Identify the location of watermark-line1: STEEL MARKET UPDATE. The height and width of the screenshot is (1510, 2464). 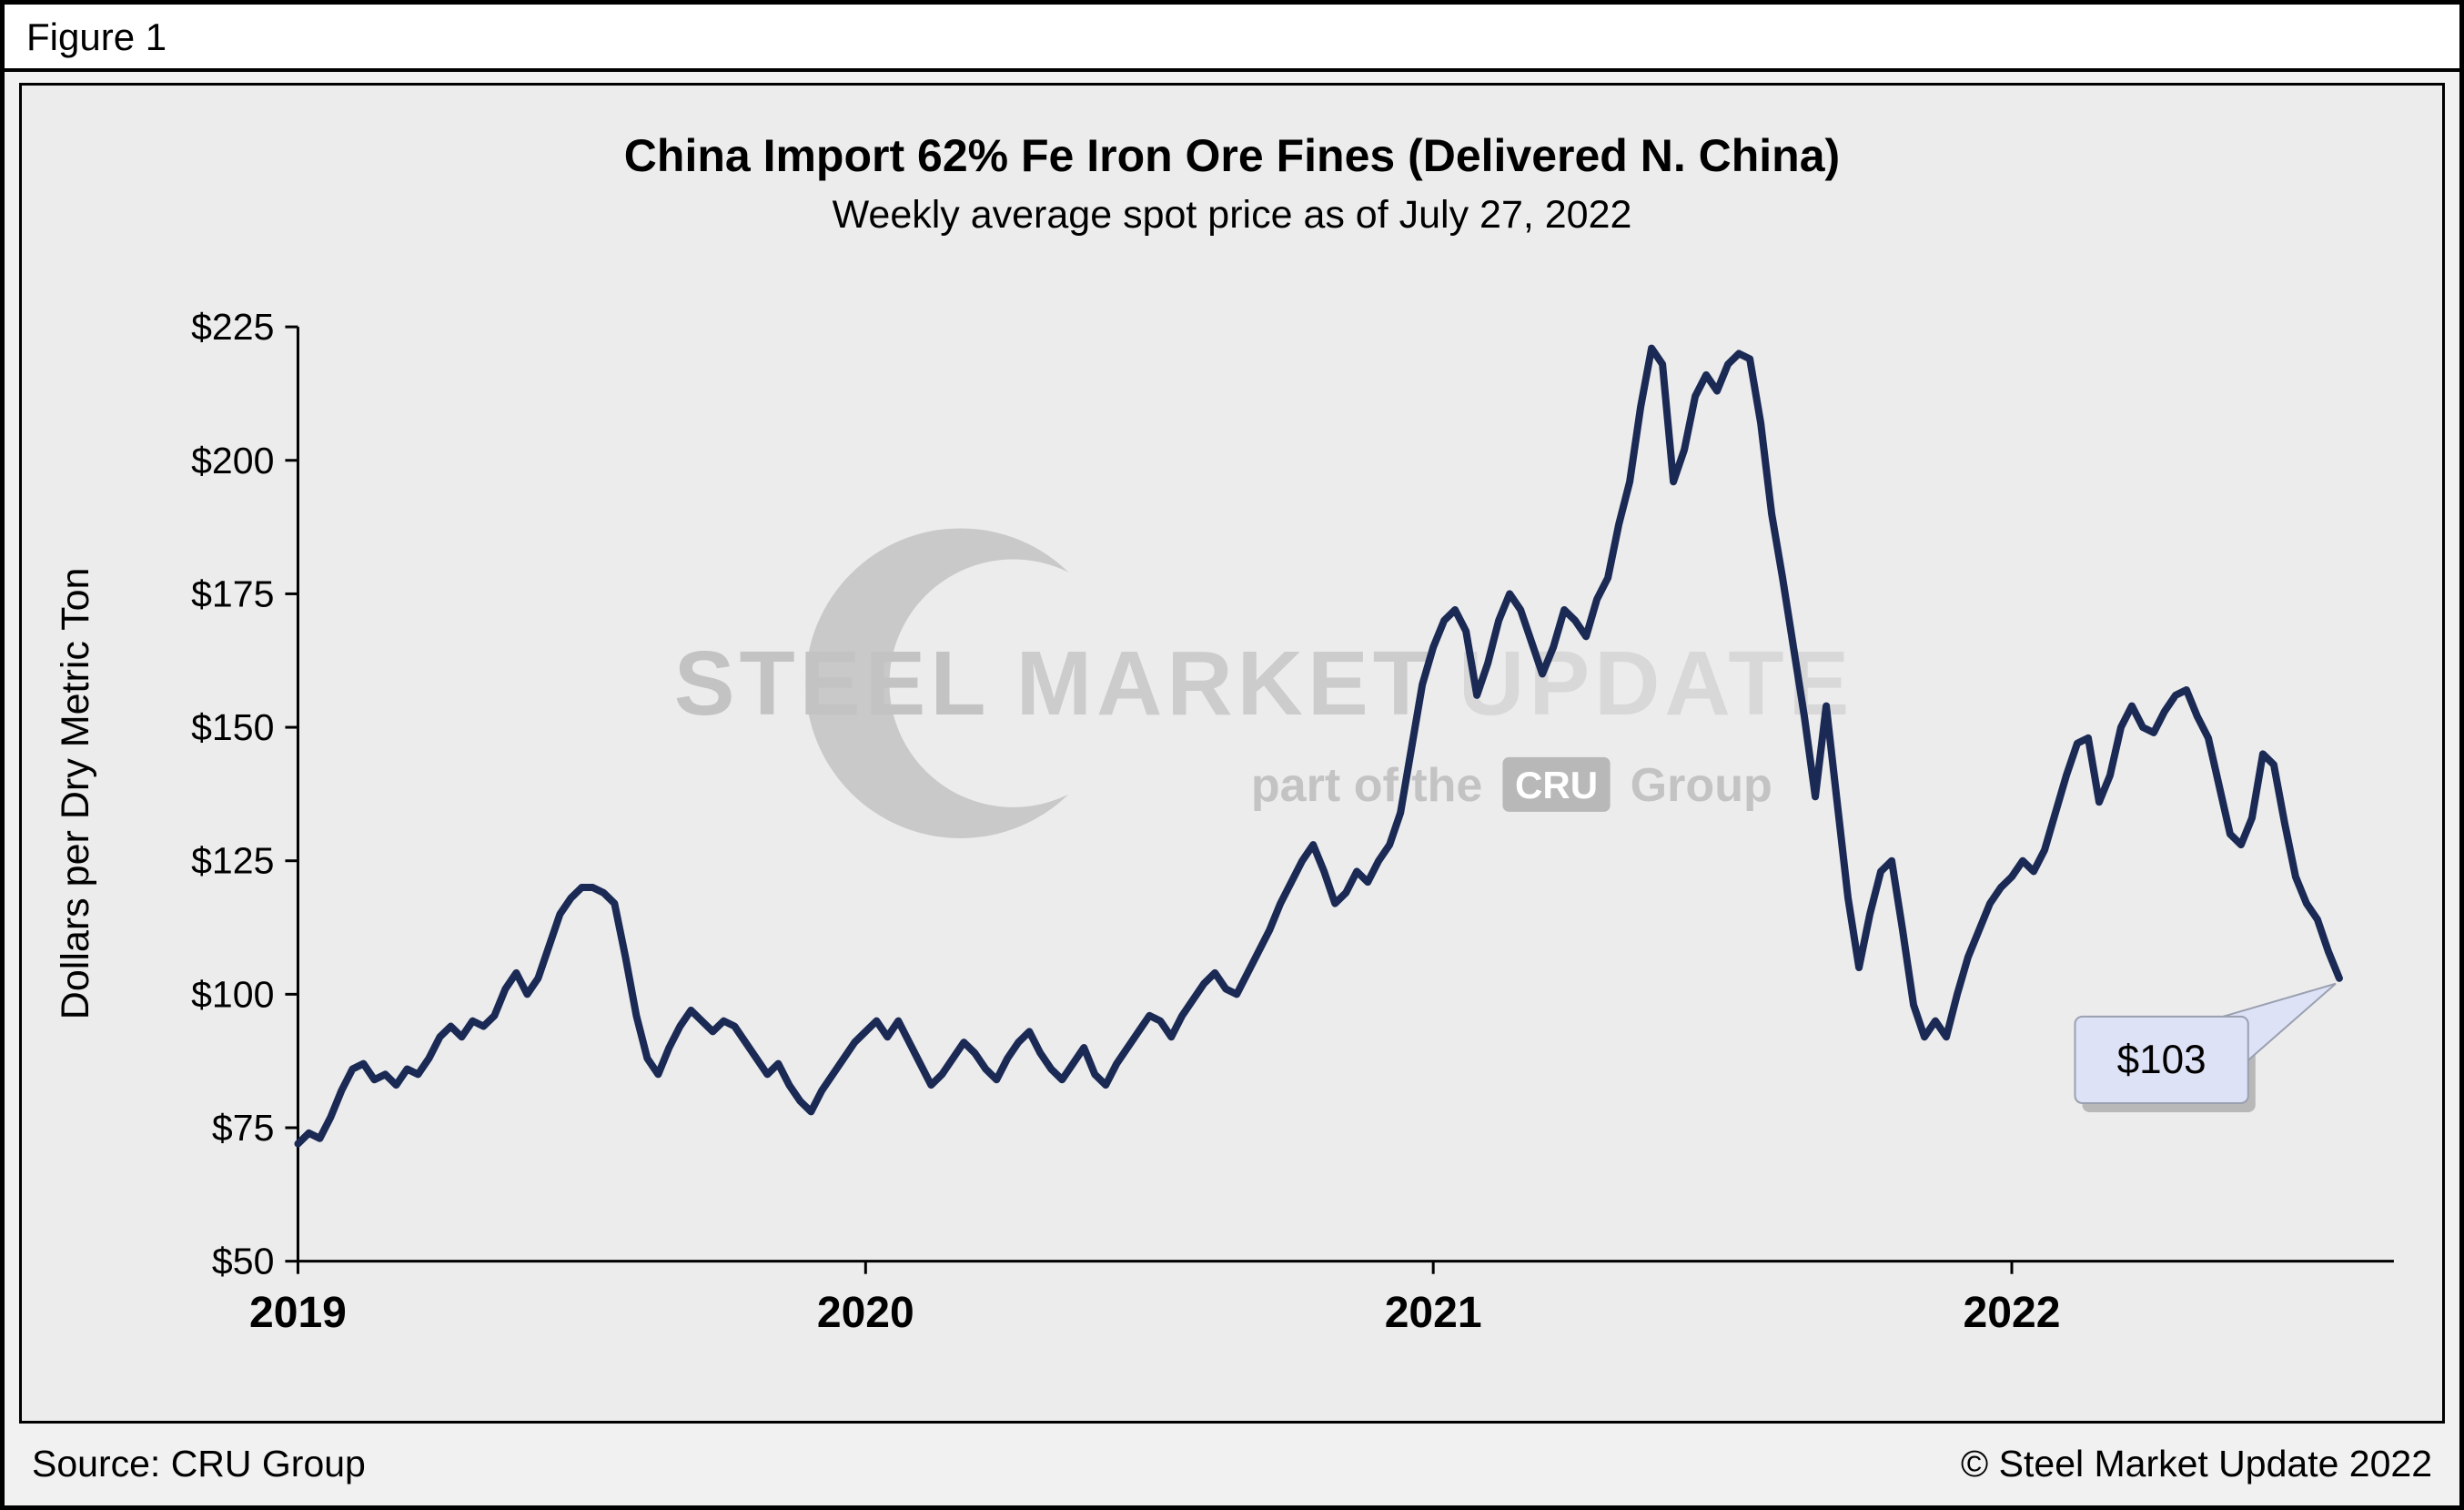
(1264, 684).